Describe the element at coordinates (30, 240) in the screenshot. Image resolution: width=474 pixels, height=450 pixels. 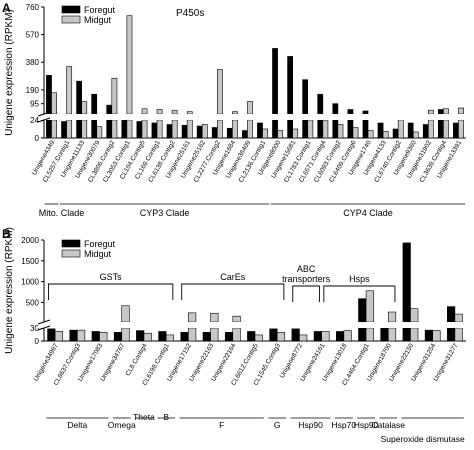
I see `b-y-tick-label-upper-3: 2000` at that location.